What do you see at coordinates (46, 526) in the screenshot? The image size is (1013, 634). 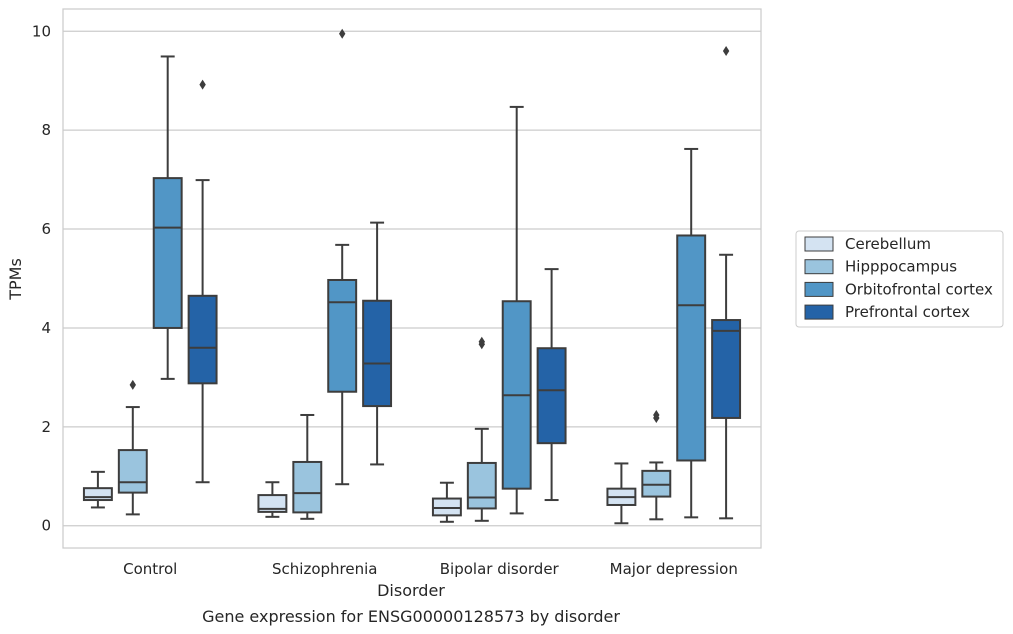 I see `y-tick-label: 0` at bounding box center [46, 526].